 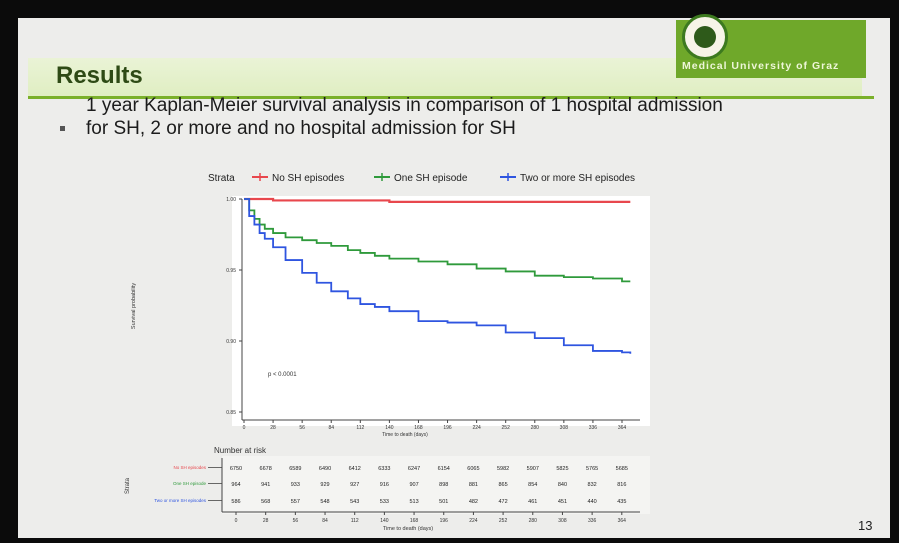 I want to click on y-tick-label: 0.85, so click(x=231, y=413).